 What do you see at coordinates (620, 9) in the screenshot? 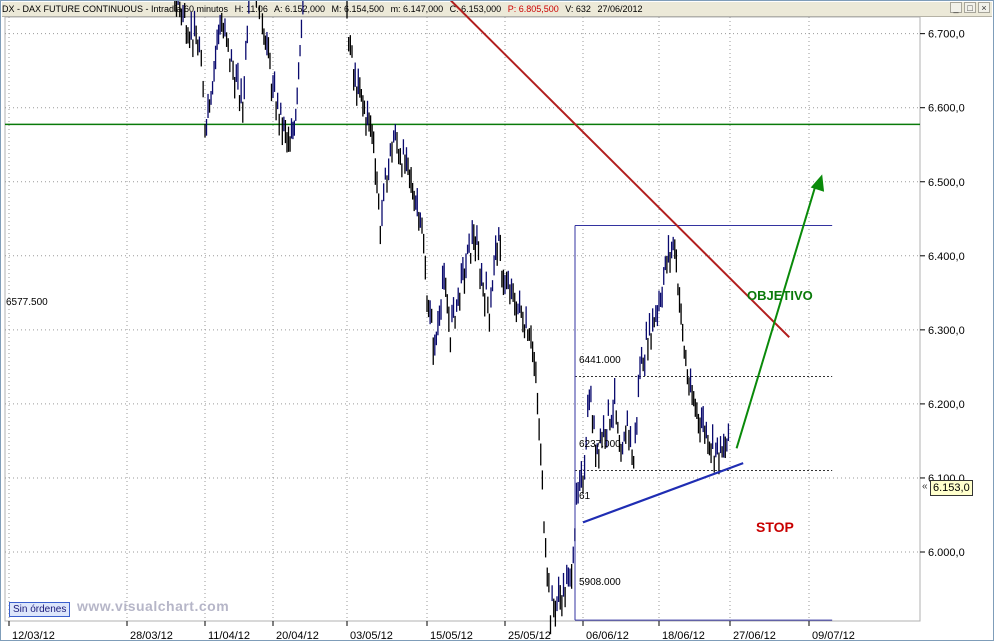
I see `title-date: 27/06/2012` at bounding box center [620, 9].